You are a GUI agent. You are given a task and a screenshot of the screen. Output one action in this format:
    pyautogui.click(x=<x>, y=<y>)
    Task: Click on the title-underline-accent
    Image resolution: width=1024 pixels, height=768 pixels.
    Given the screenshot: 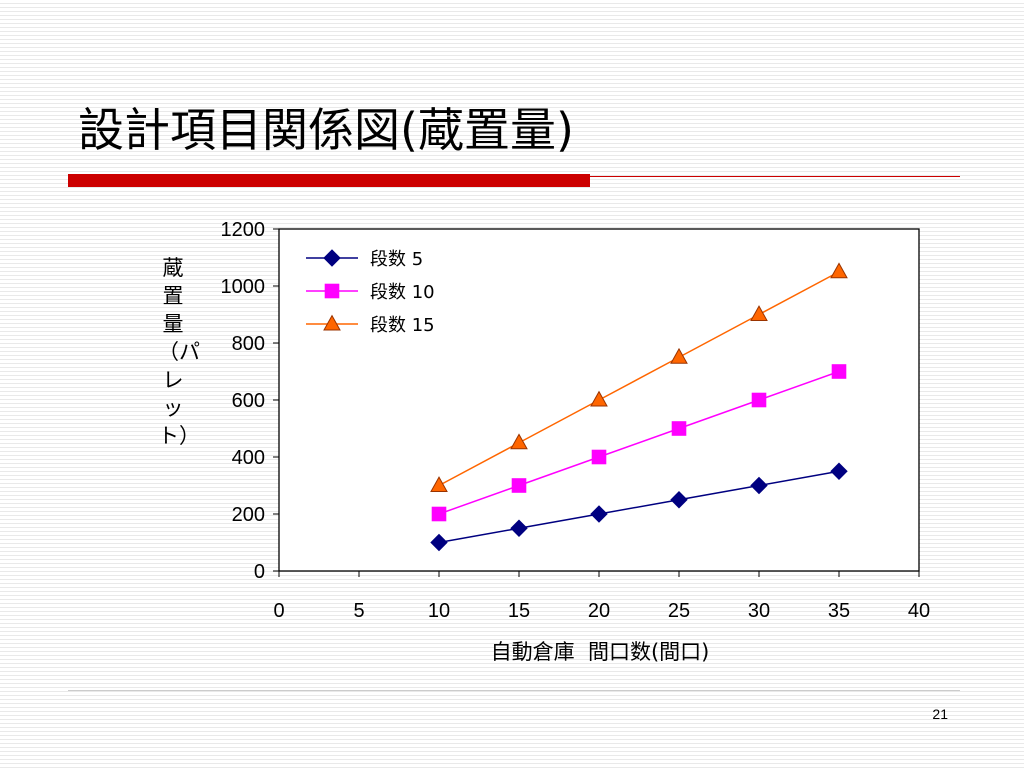 What is the action you would take?
    pyautogui.click(x=329, y=180)
    